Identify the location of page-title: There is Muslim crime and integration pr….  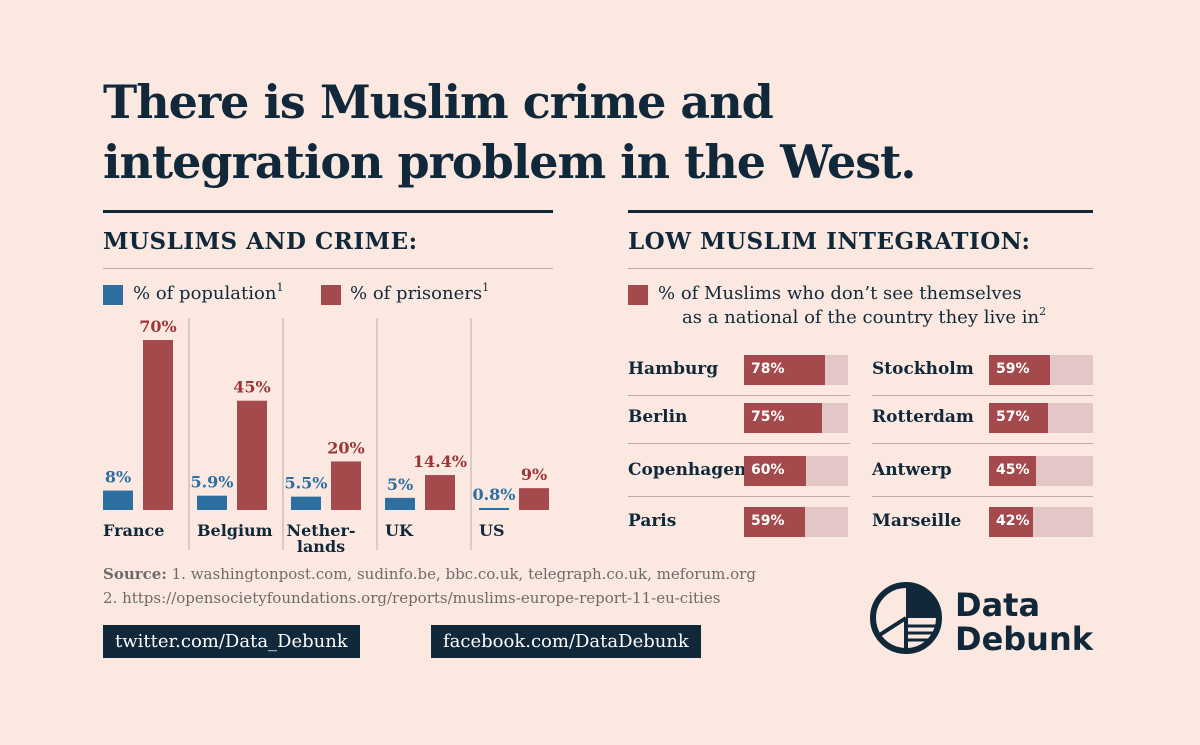
(553, 132).